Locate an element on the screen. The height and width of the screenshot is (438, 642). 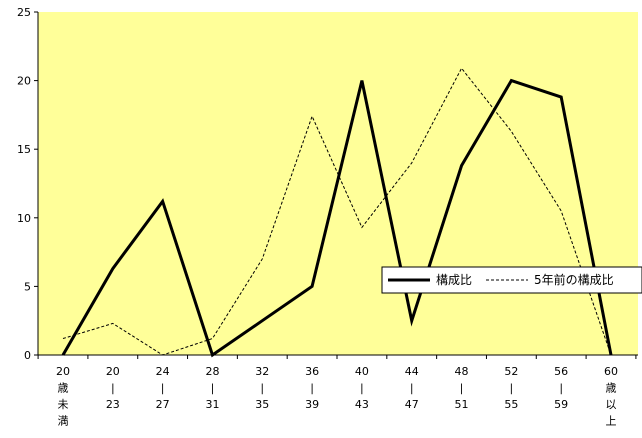
y-axis-ticks: 0 5 10 15 20 25 is located at coordinates (27, 184).